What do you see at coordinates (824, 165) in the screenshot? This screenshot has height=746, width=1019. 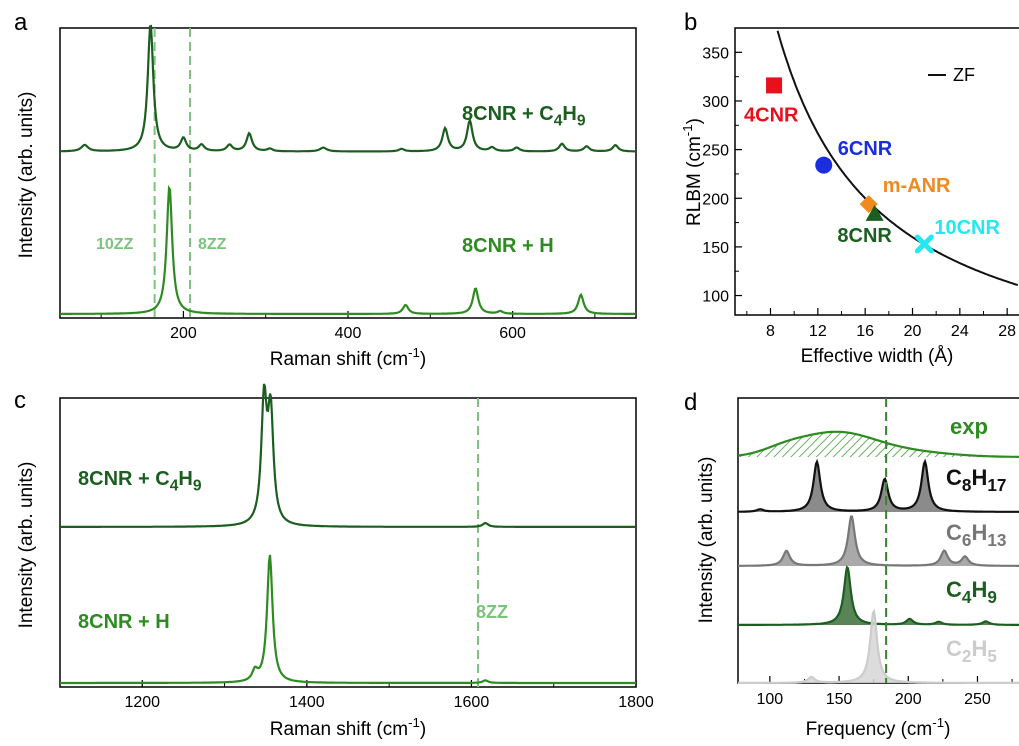 I see `point-6cnr` at bounding box center [824, 165].